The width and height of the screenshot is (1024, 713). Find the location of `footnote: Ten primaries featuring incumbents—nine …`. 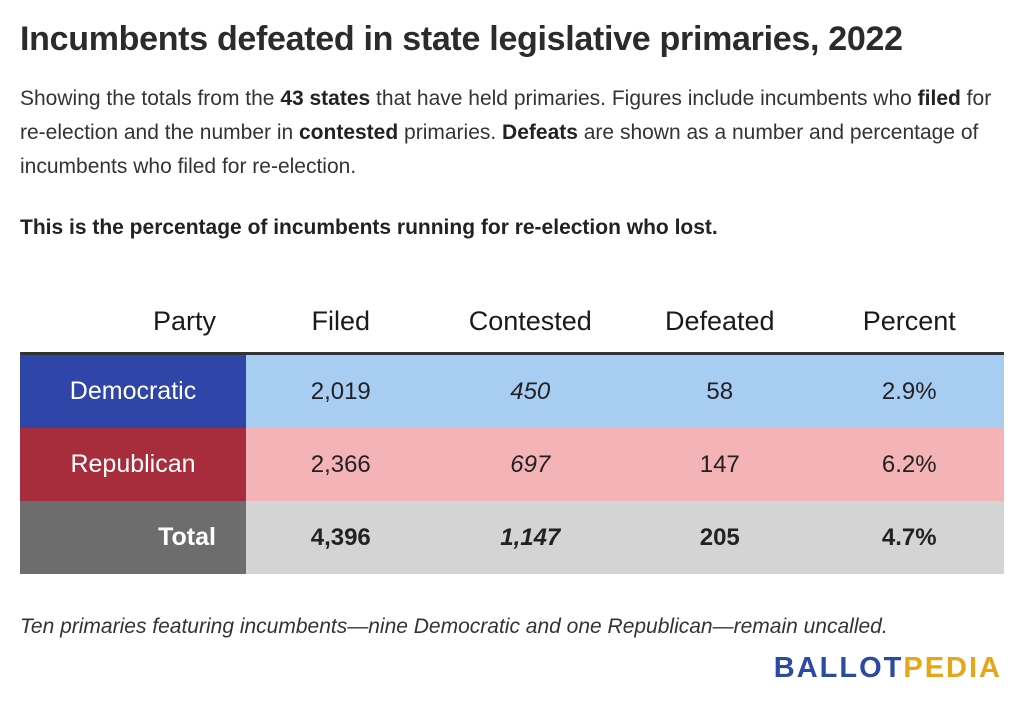

footnote: Ten primaries featuring incumbents—nine … is located at coordinates (454, 626).